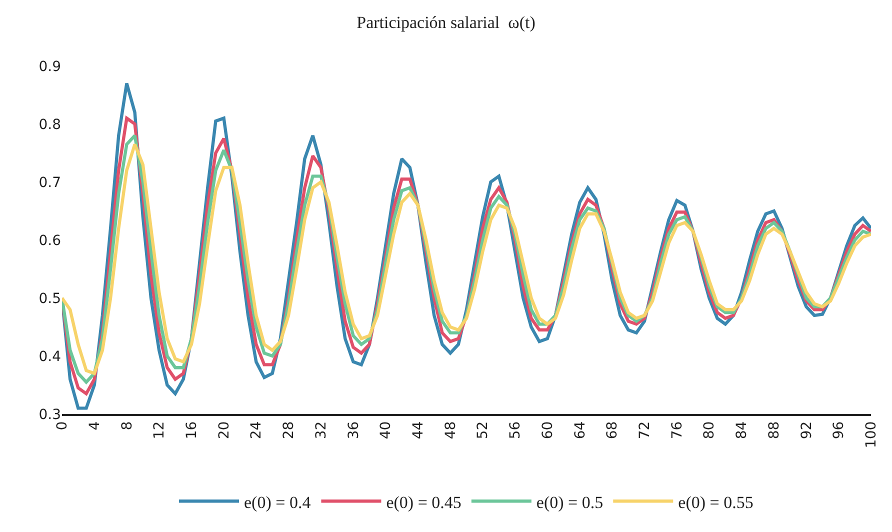 The image size is (892, 532). Describe the element at coordinates (386, 430) in the screenshot. I see `x-tick-label: 40` at that location.